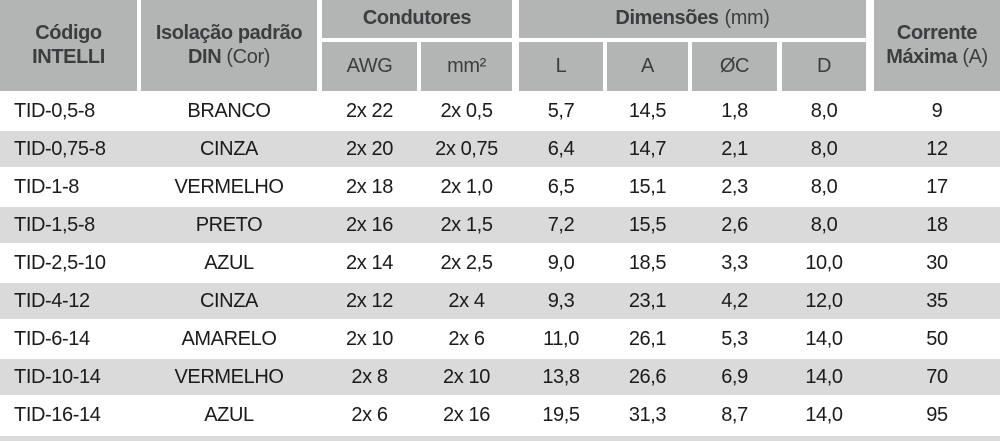 This screenshot has width=1000, height=441. I want to click on header-dim-oc-label: ØC, so click(734, 65).